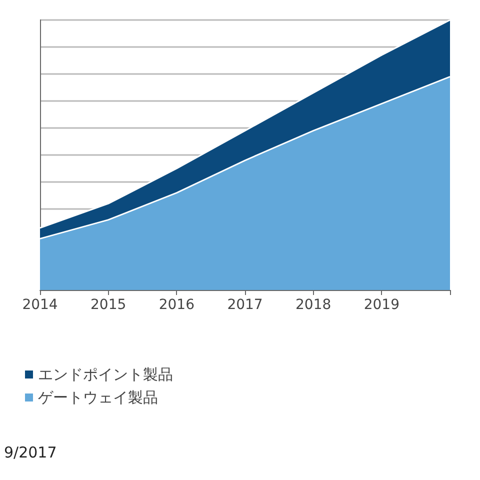 The height and width of the screenshot is (480, 480). What do you see at coordinates (108, 305) in the screenshot?
I see `x-tick-label: 2015` at bounding box center [108, 305].